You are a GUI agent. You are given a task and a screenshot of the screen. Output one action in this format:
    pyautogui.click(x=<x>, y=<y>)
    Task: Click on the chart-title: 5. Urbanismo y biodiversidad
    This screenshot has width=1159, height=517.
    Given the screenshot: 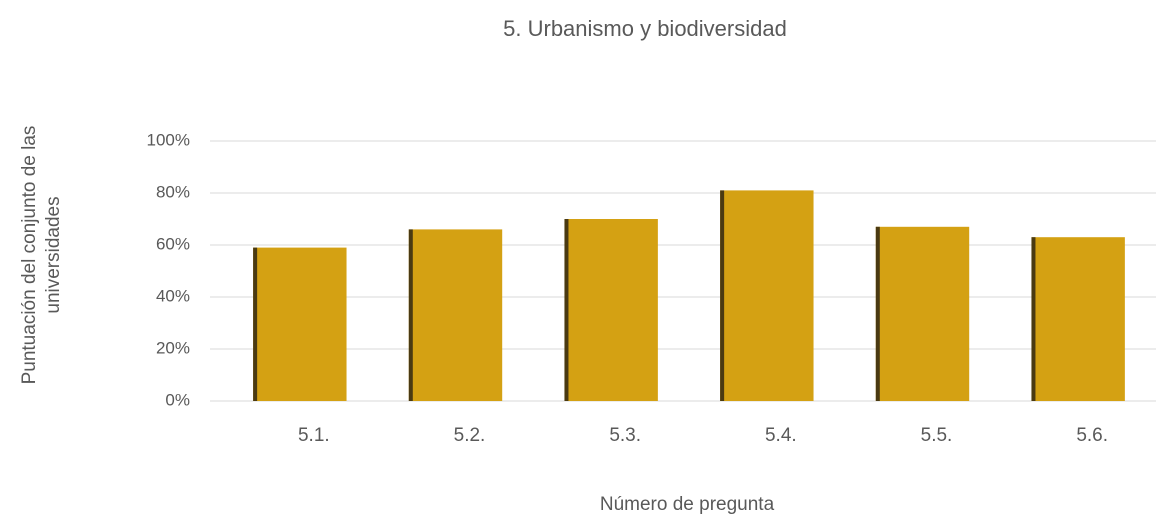 What is the action you would take?
    pyautogui.click(x=645, y=28)
    